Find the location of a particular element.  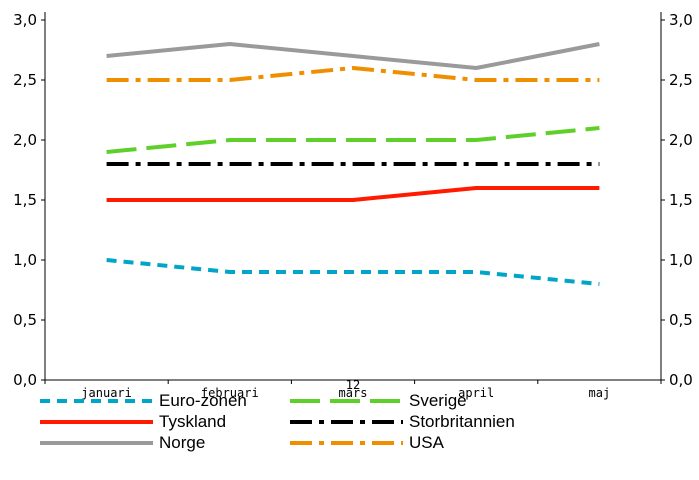

y-tick-label-right: 3,0 is located at coordinates (681, 20).